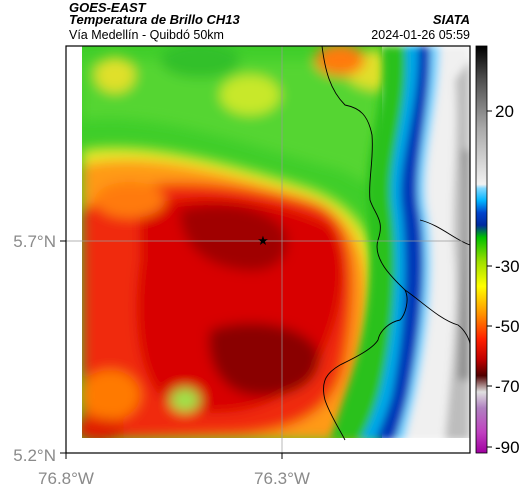  Describe the element at coordinates (66, 478) in the screenshot. I see `lon-tick-label: 76.8°W` at that location.